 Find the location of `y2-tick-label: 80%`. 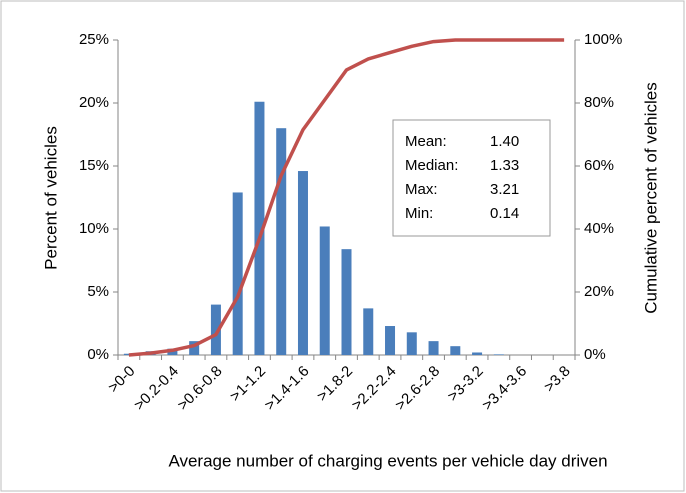

y2-tick-label: 80% is located at coordinates (599, 102).